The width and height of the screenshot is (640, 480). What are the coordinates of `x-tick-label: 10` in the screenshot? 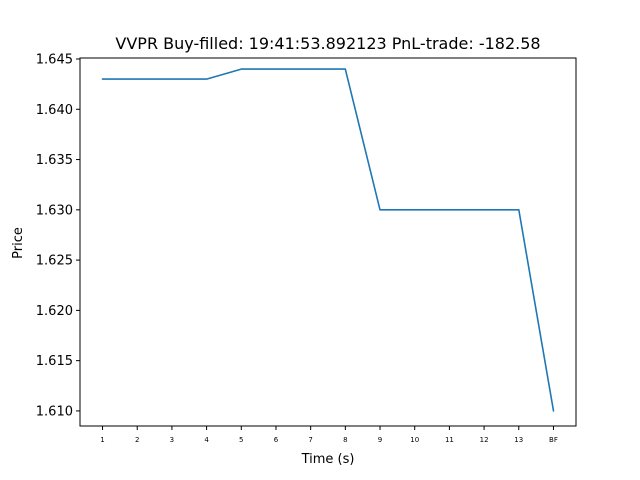 It's located at (414, 440).